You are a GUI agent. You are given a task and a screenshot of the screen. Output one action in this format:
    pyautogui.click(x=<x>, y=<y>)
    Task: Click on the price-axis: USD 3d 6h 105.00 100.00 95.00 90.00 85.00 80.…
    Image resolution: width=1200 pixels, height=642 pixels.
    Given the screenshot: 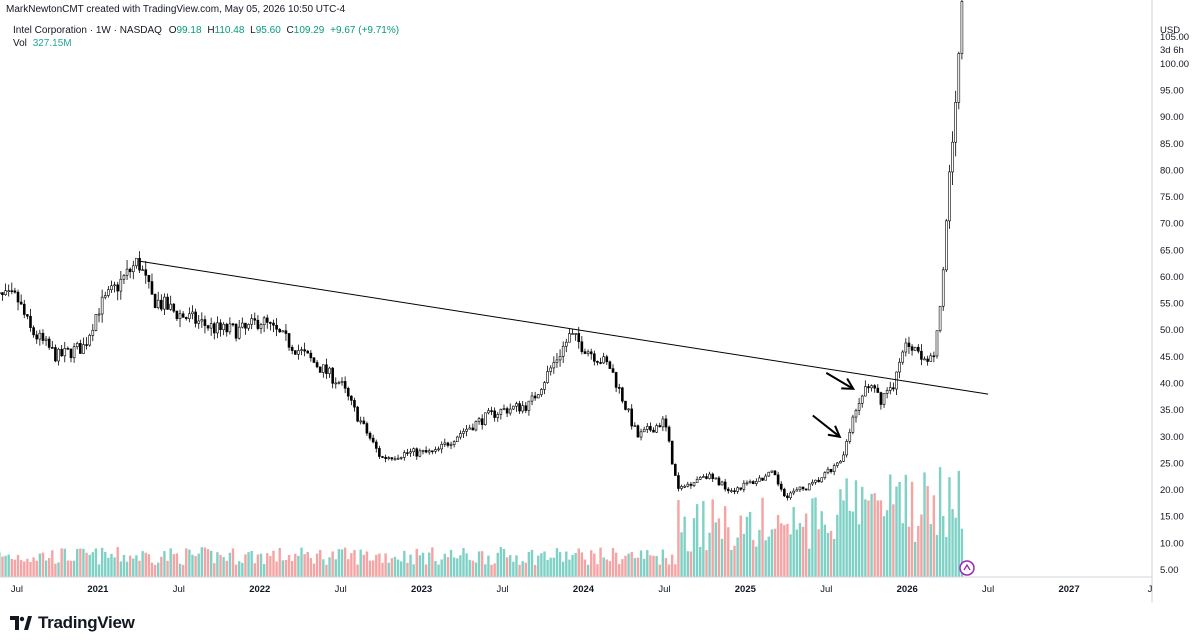 What is the action you would take?
    pyautogui.click(x=1174, y=300)
    